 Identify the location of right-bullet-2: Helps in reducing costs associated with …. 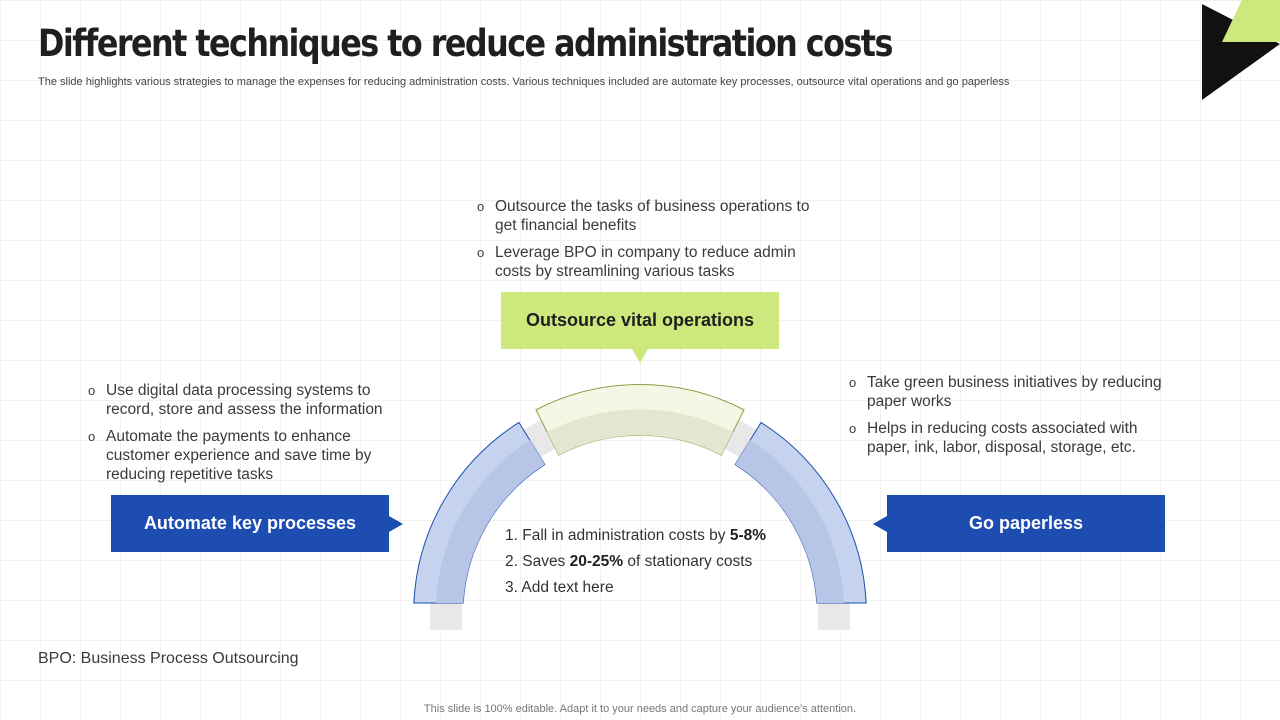
(1016, 438).